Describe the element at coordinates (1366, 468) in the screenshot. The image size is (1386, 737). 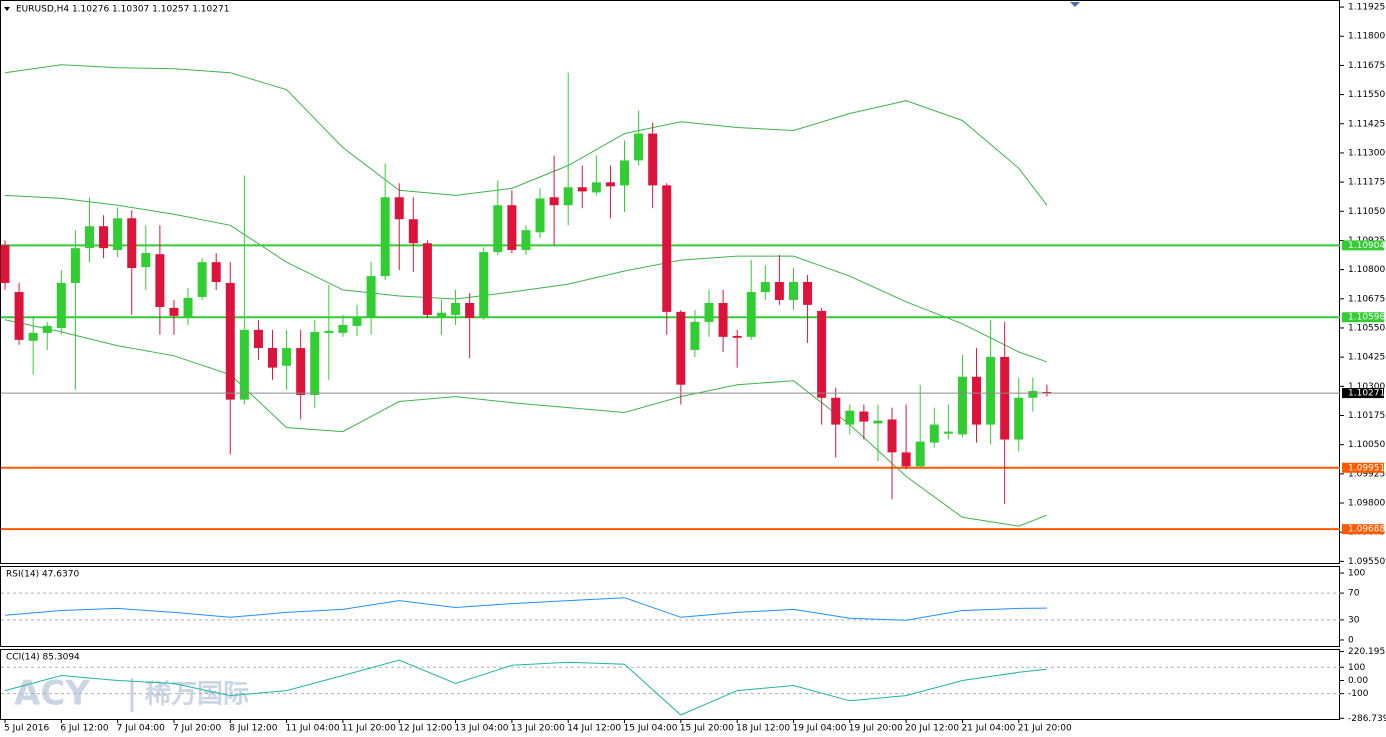
I see `level-label: 1.09951` at that location.